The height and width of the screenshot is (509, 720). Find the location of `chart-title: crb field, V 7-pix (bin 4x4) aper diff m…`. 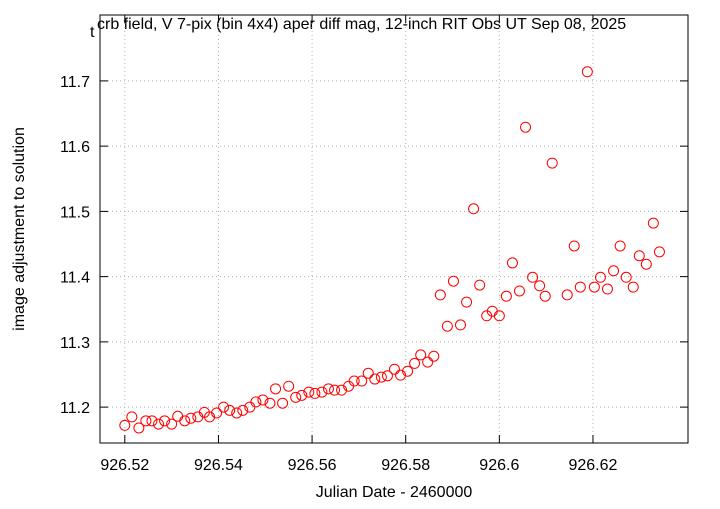

chart-title: crb field, V 7-pix (bin 4x4) aper diff m… is located at coordinates (361, 24).